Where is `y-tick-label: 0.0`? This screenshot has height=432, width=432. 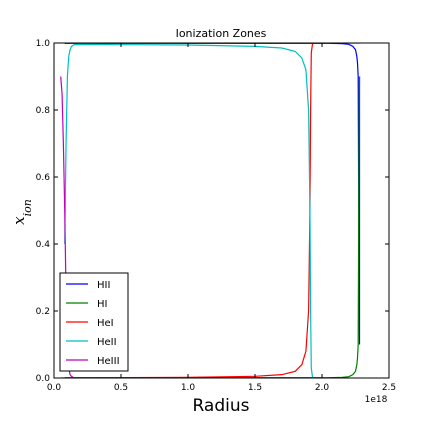
y-tick-label: 0.0 is located at coordinates (43, 379).